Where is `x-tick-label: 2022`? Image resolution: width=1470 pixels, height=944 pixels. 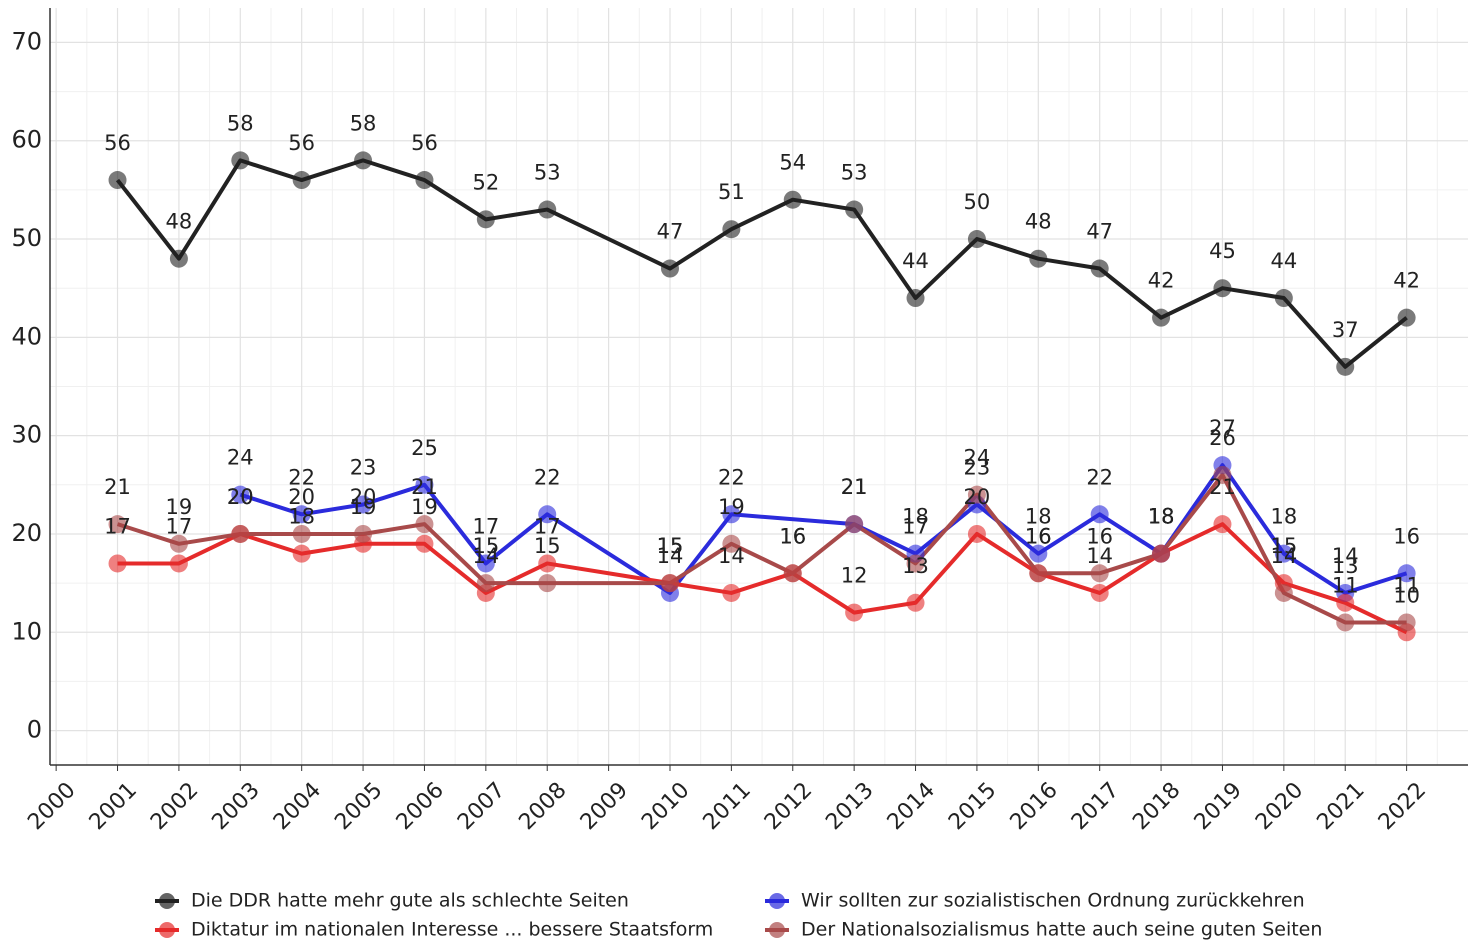 x-tick-label: 2022 is located at coordinates (1402, 806).